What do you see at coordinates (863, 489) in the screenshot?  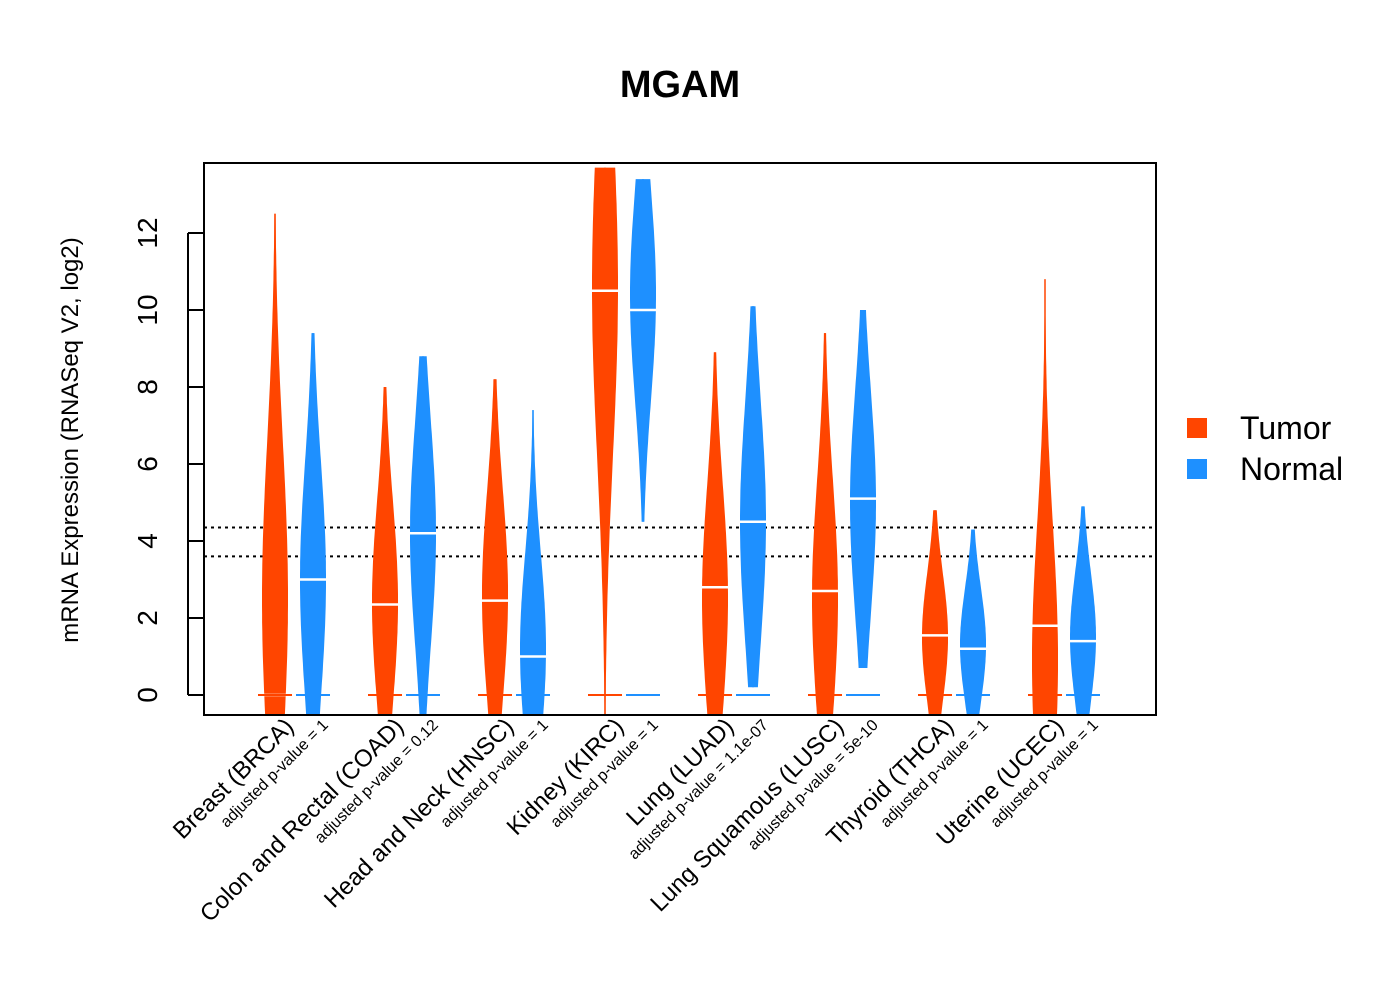 I see `cat-6-normal-violin` at bounding box center [863, 489].